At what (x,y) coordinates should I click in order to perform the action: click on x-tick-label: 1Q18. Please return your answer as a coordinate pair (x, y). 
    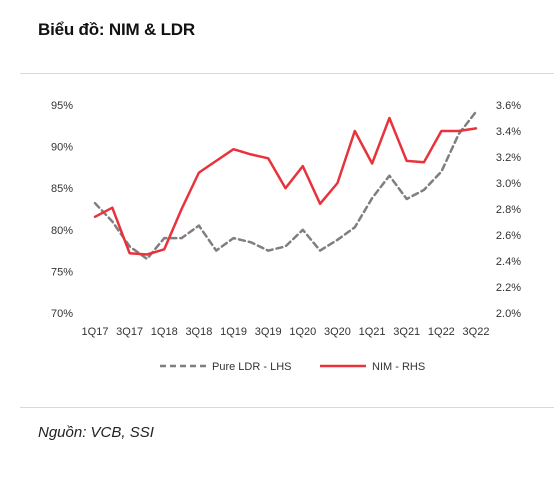
    Looking at the image, I should click on (164, 332).